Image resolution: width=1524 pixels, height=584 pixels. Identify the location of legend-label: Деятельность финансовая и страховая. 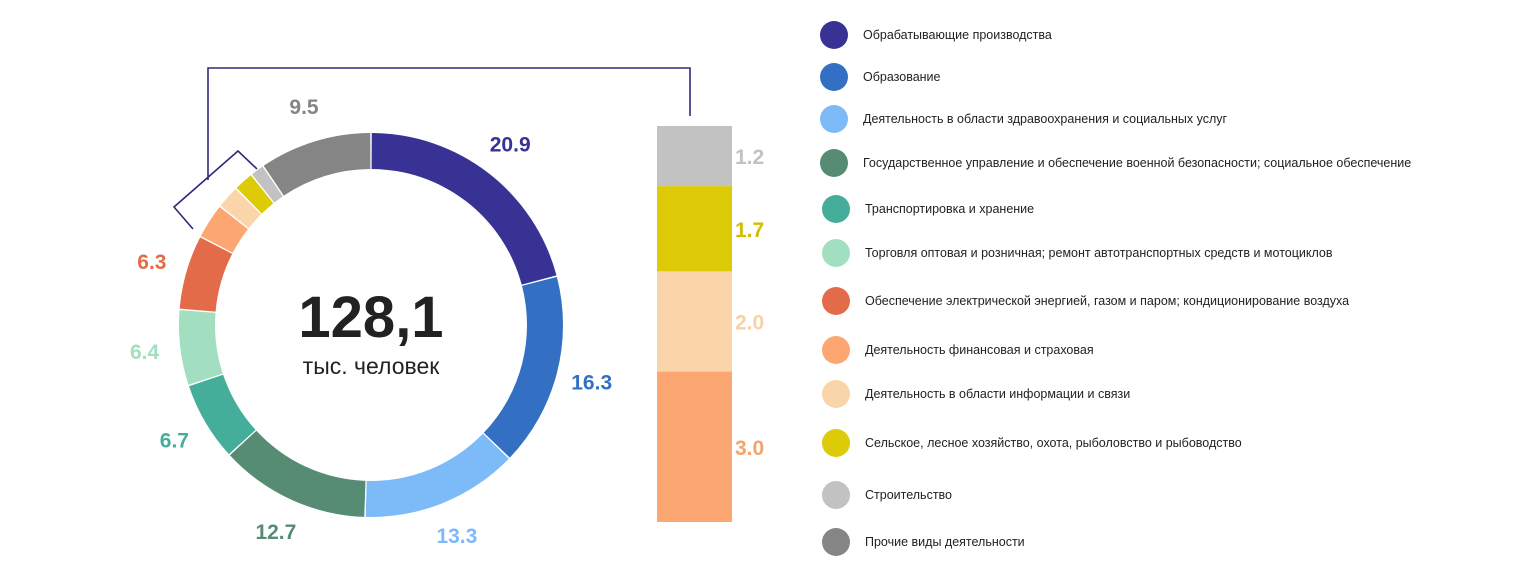
(979, 350).